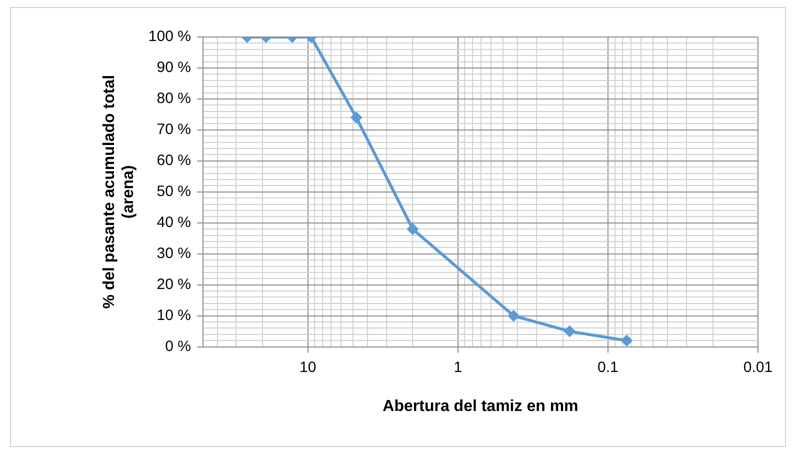 The image size is (792, 451). What do you see at coordinates (173, 129) in the screenshot?
I see `y-tick-label: 70 %` at bounding box center [173, 129].